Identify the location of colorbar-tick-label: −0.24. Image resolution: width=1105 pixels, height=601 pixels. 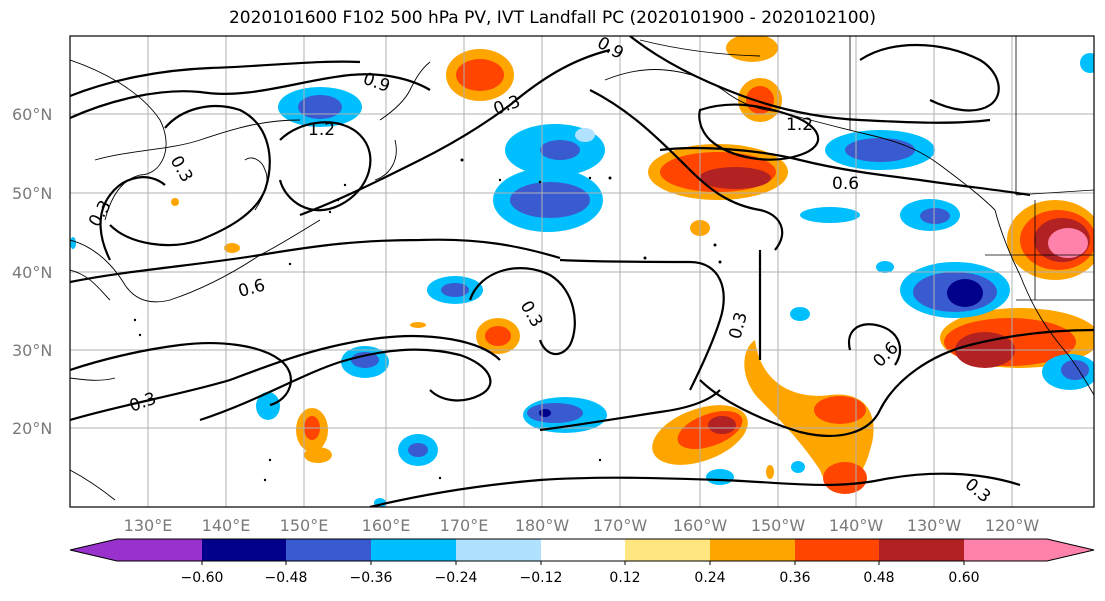
(456, 578).